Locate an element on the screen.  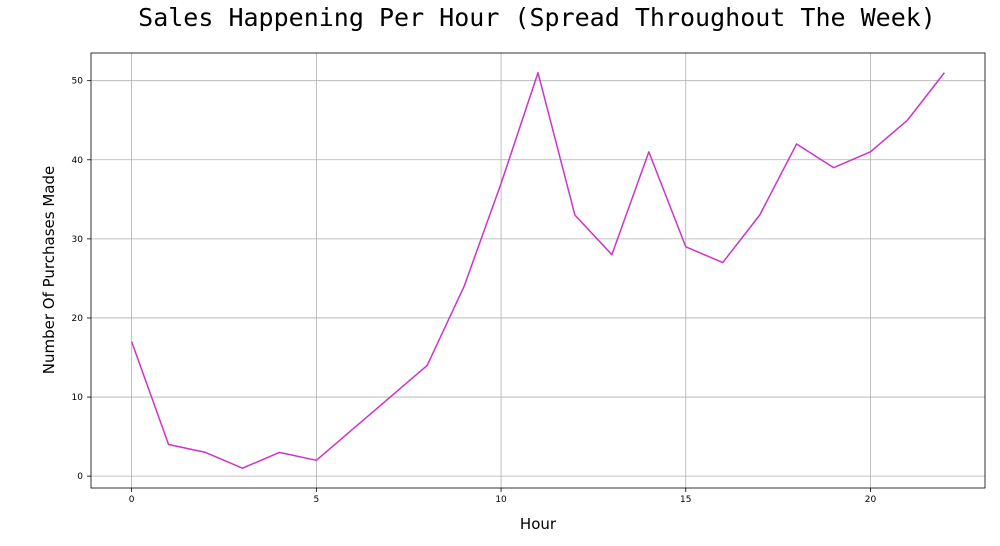
x-axis-label: Hour is located at coordinates (538, 524).